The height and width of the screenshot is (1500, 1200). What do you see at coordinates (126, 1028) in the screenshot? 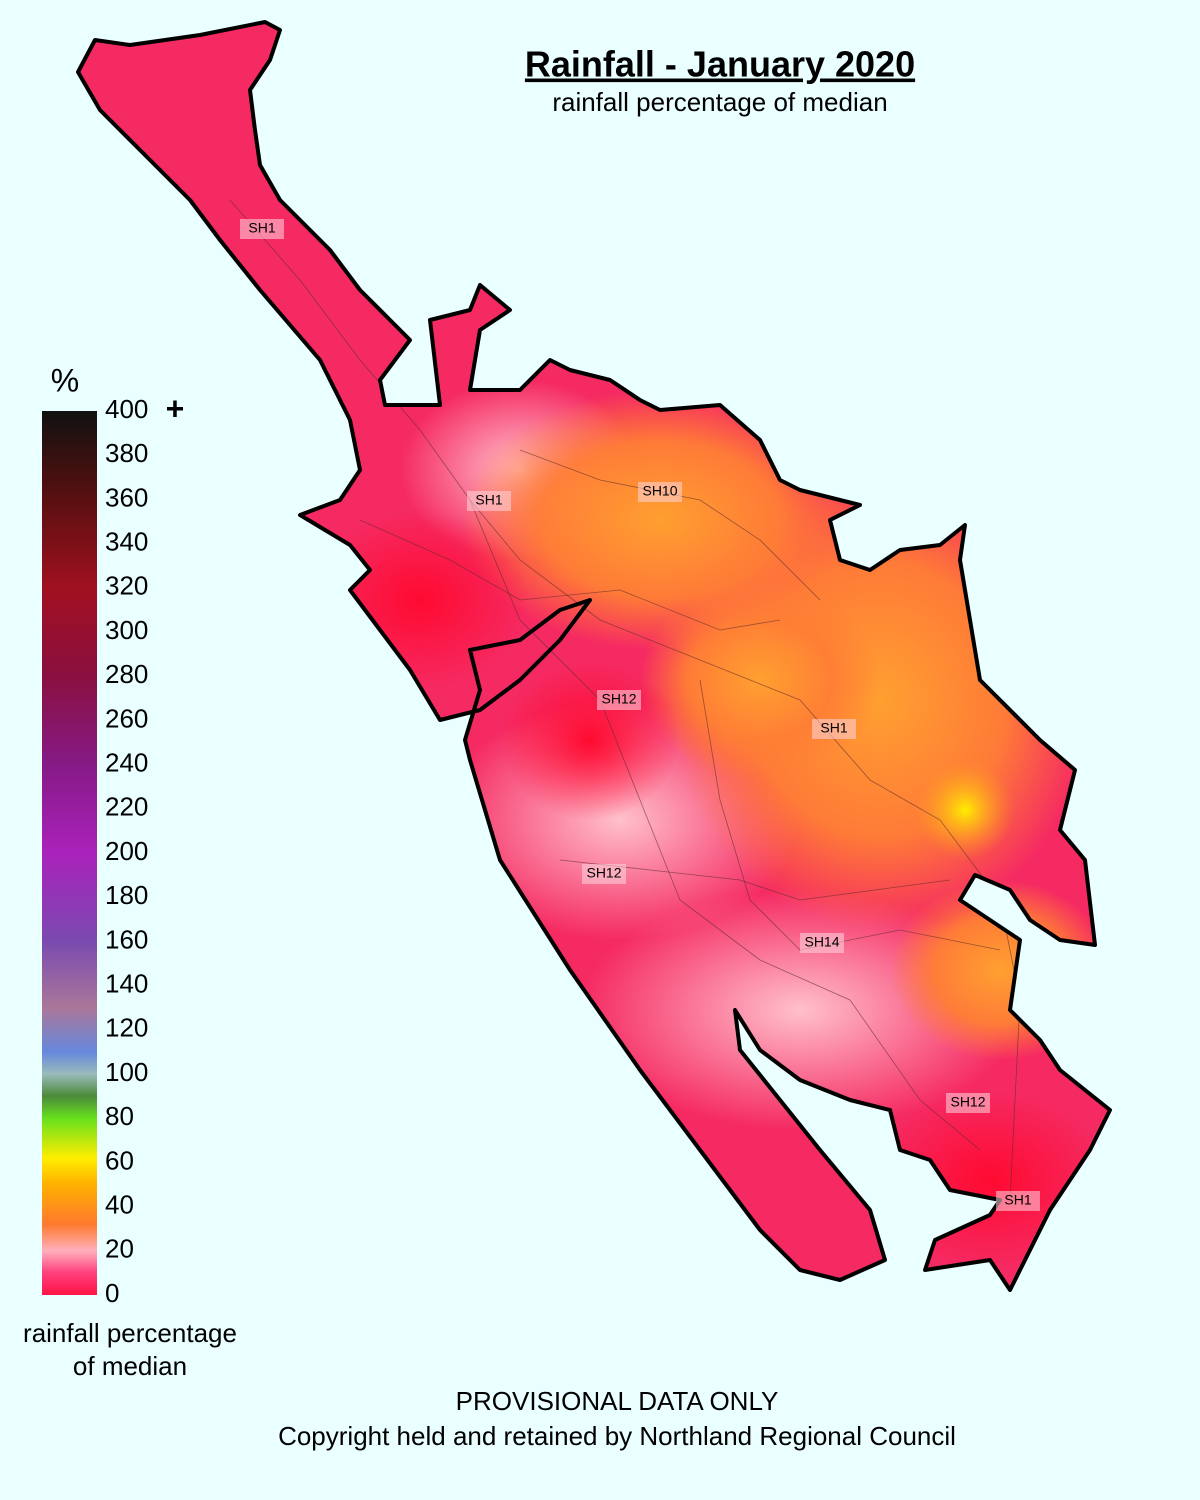
I see `legend-tick-label: 120` at bounding box center [126, 1028].